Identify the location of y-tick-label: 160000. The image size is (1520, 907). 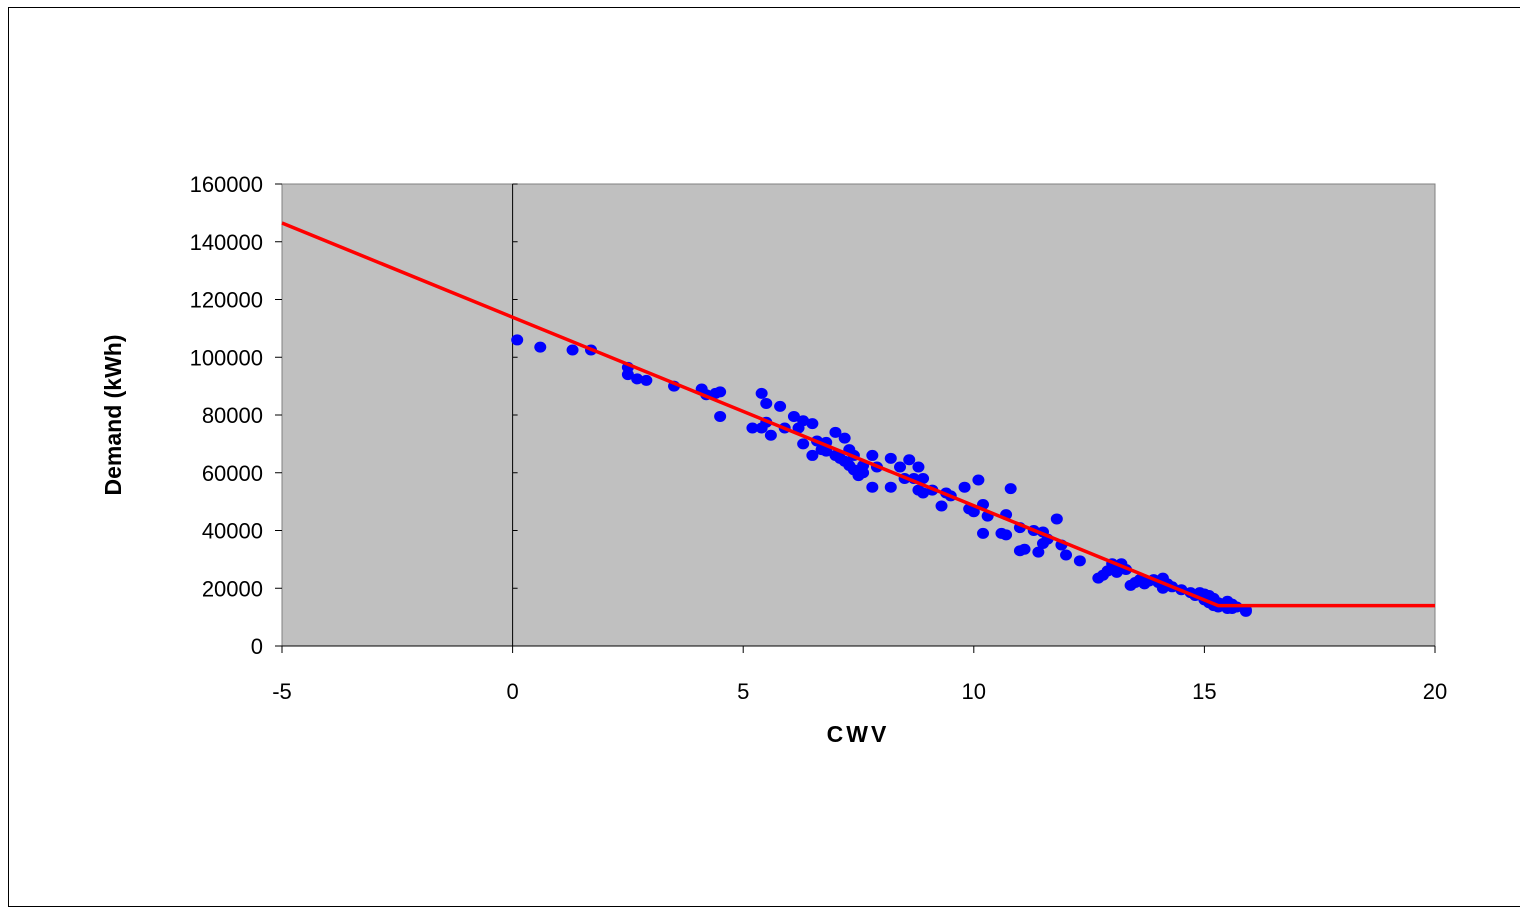
(226, 184).